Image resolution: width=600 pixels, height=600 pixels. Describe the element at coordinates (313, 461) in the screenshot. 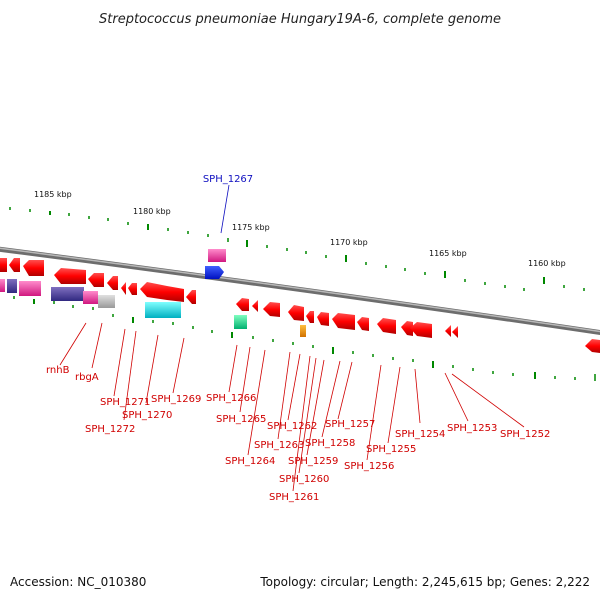

I see `gene-label-sph1259: SPH_1259` at that location.